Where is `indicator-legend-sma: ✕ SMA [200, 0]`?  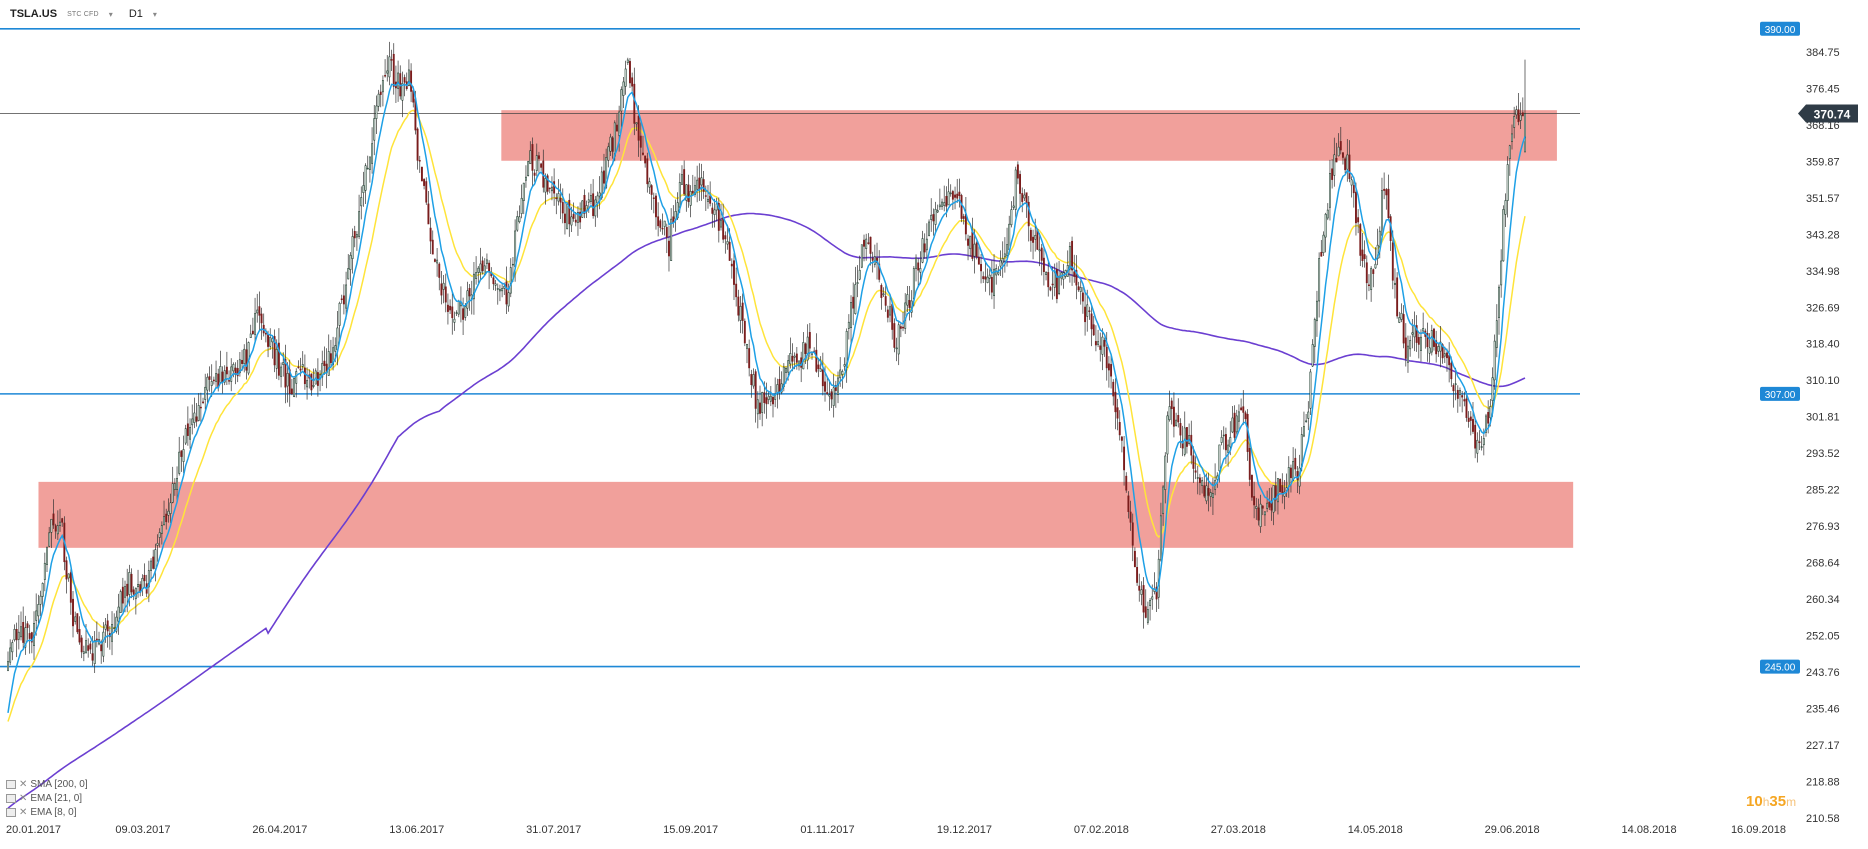 indicator-legend-sma: ✕ SMA [200, 0] is located at coordinates (47, 784).